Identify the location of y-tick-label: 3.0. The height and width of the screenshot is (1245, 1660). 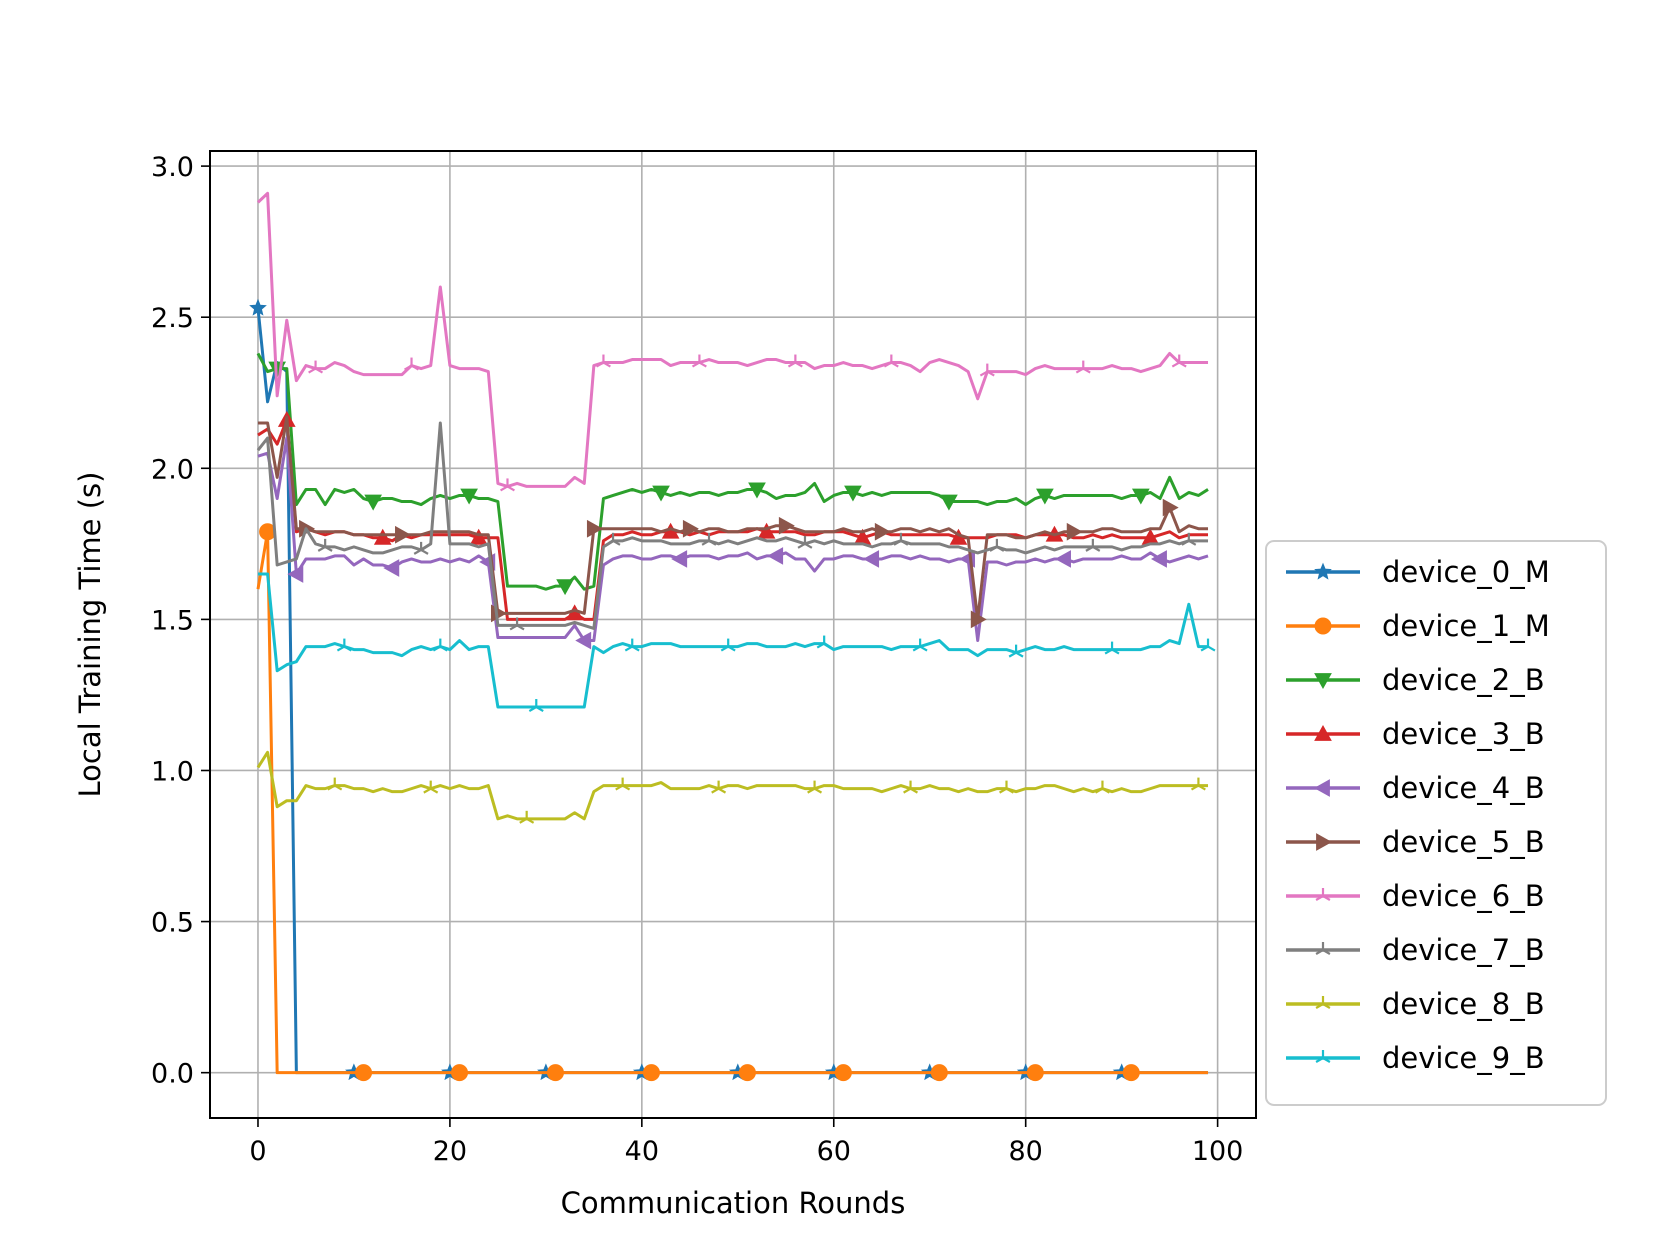
(172, 167).